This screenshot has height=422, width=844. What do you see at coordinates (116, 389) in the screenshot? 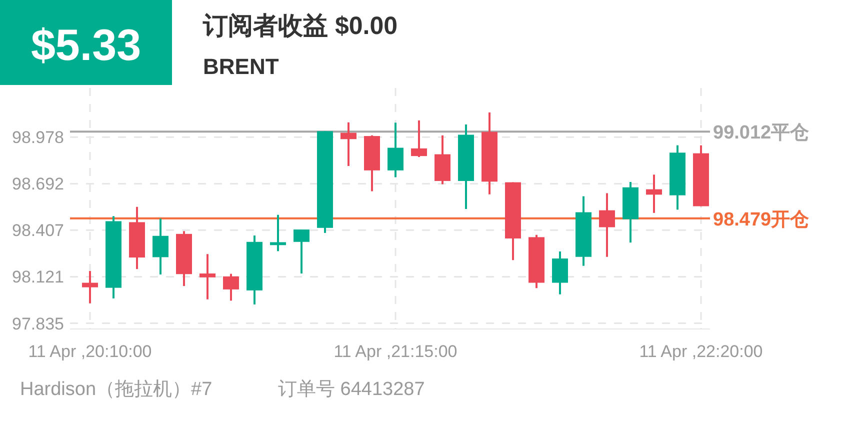
I see `text: Hardison（拖拉机）#7` at bounding box center [116, 389].